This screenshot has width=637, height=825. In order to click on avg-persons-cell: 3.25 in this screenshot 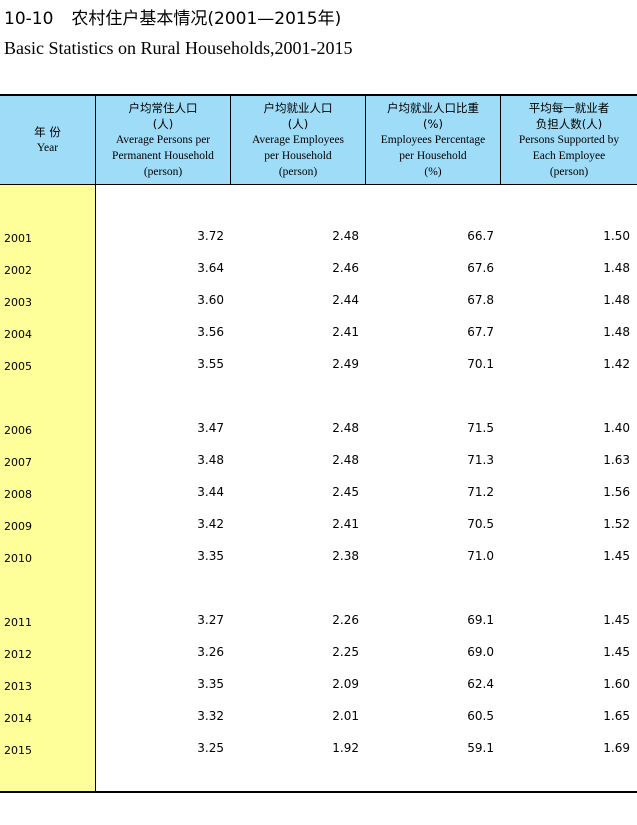, I will do `click(210, 748)`.